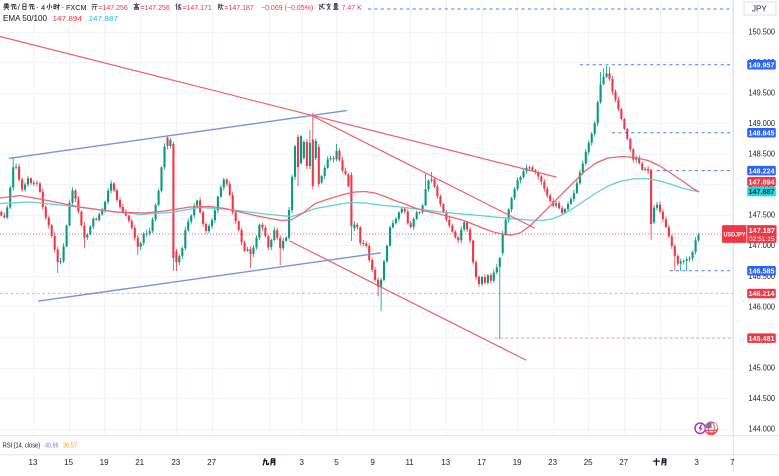 This screenshot has width=779, height=476. Describe the element at coordinates (287, 8) in the screenshot. I see `svg-text: −0.069 (−0.05%)` at that location.